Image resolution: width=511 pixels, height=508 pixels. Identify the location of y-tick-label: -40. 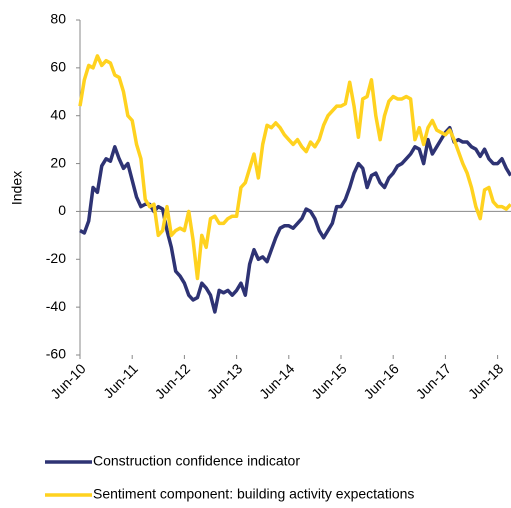
(56, 306).